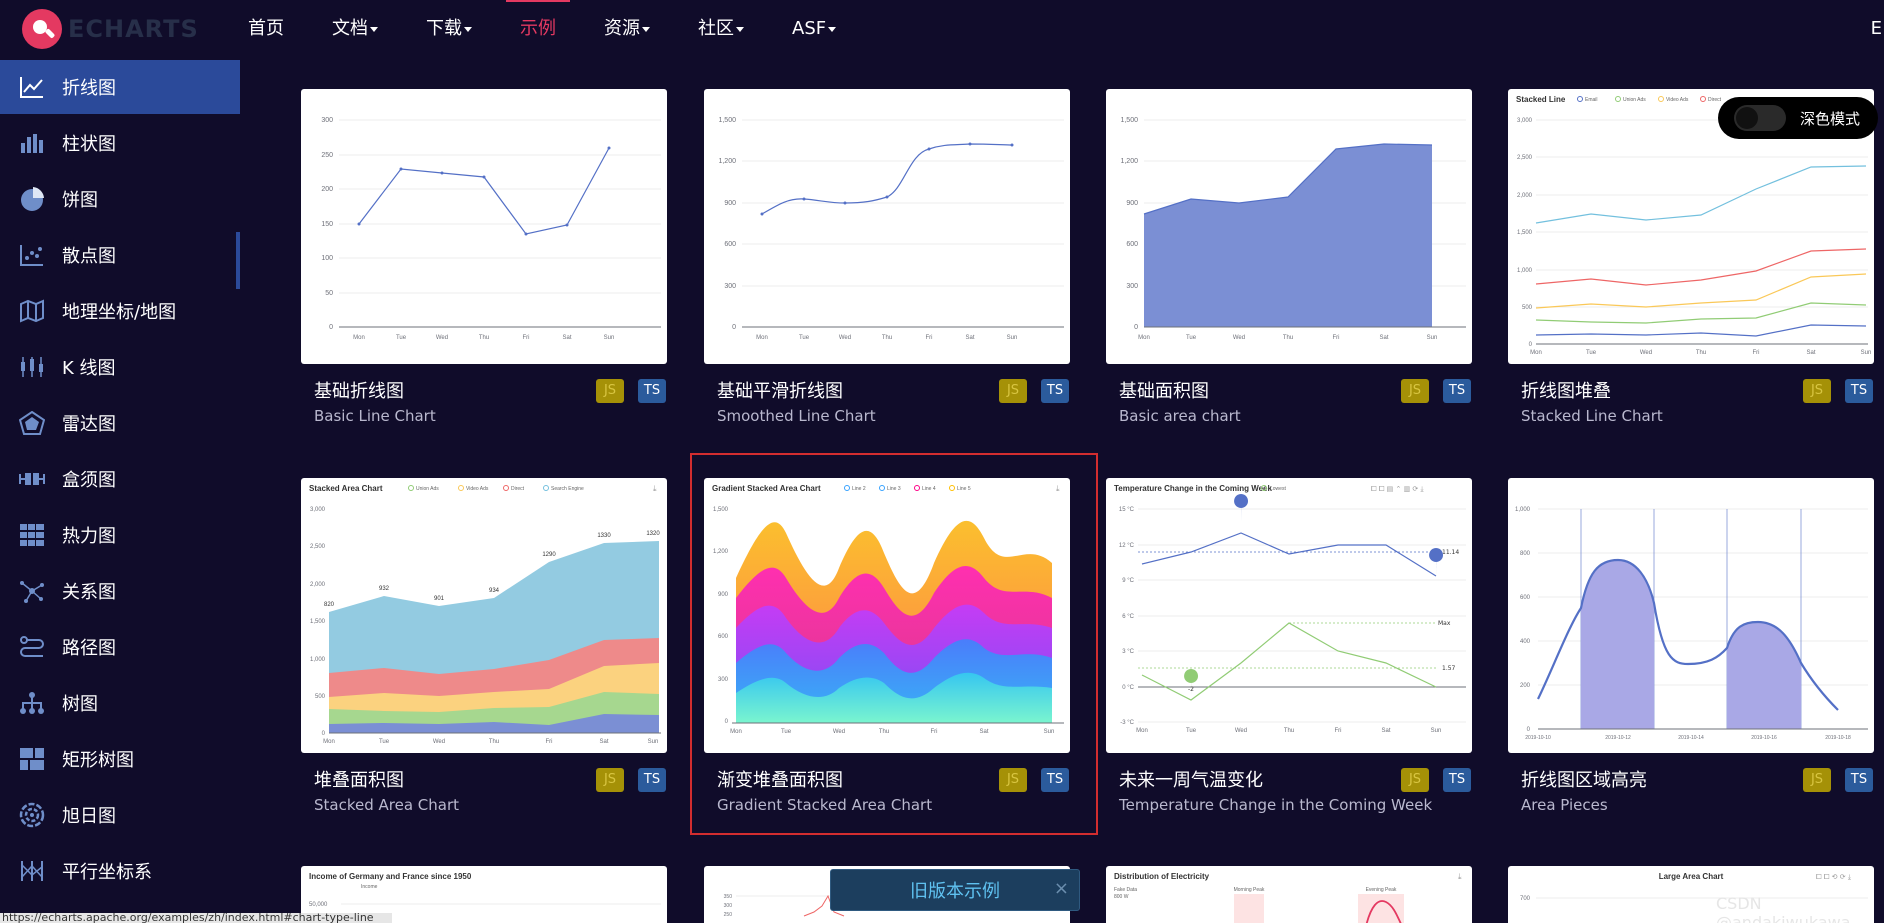 The height and width of the screenshot is (923, 1884). Describe the element at coordinates (1760, 118) in the screenshot. I see `toggle-switch` at that location.